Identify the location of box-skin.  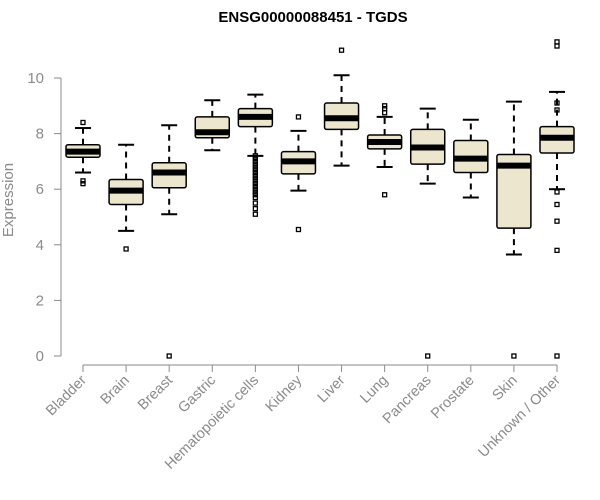
(514, 229).